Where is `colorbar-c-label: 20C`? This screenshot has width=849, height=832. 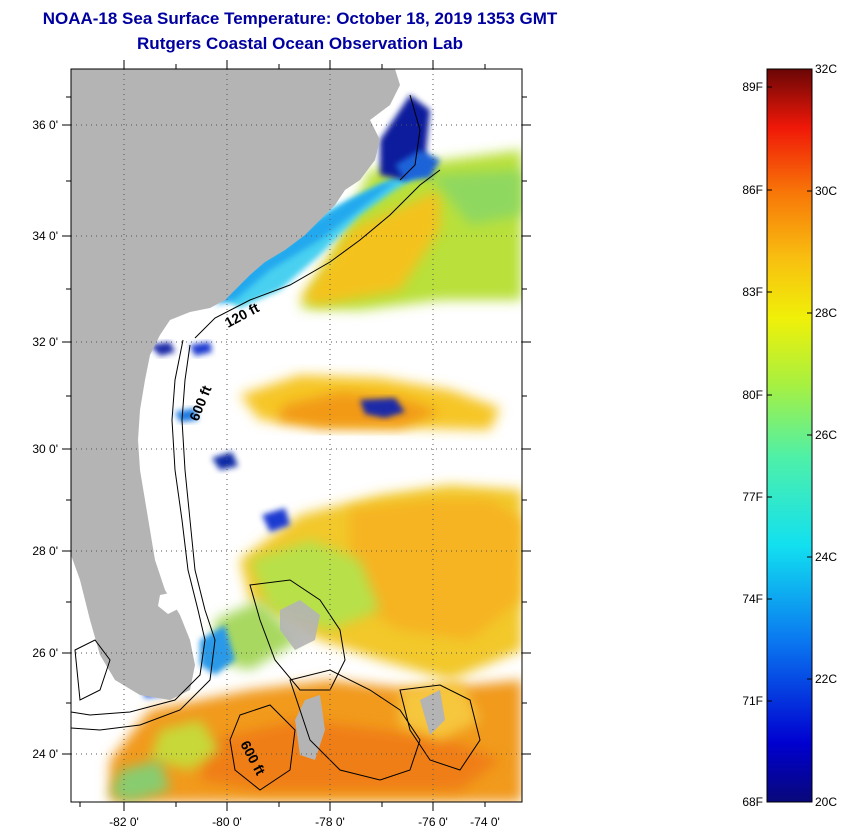
colorbar-c-label: 20C is located at coordinates (826, 802).